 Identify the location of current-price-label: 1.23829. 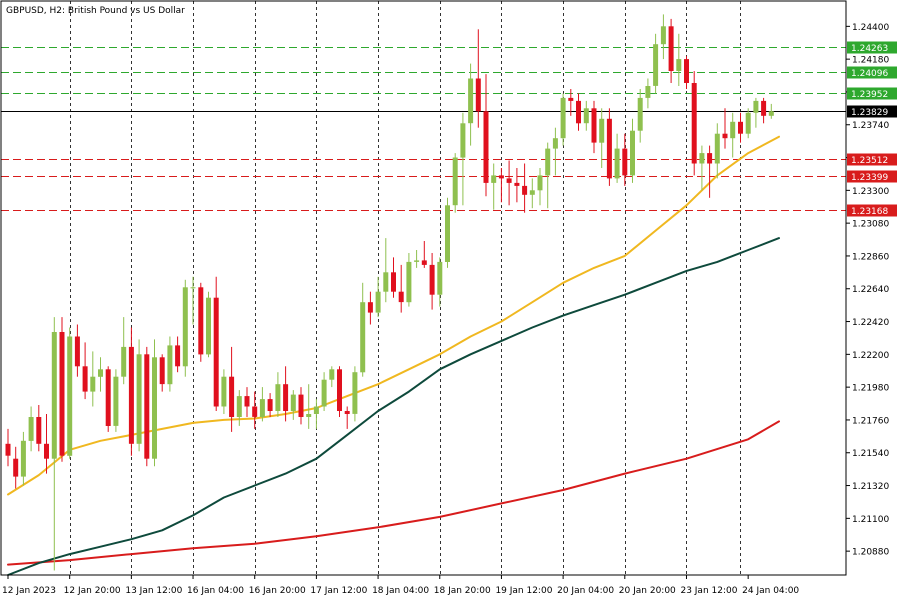
(869, 113).